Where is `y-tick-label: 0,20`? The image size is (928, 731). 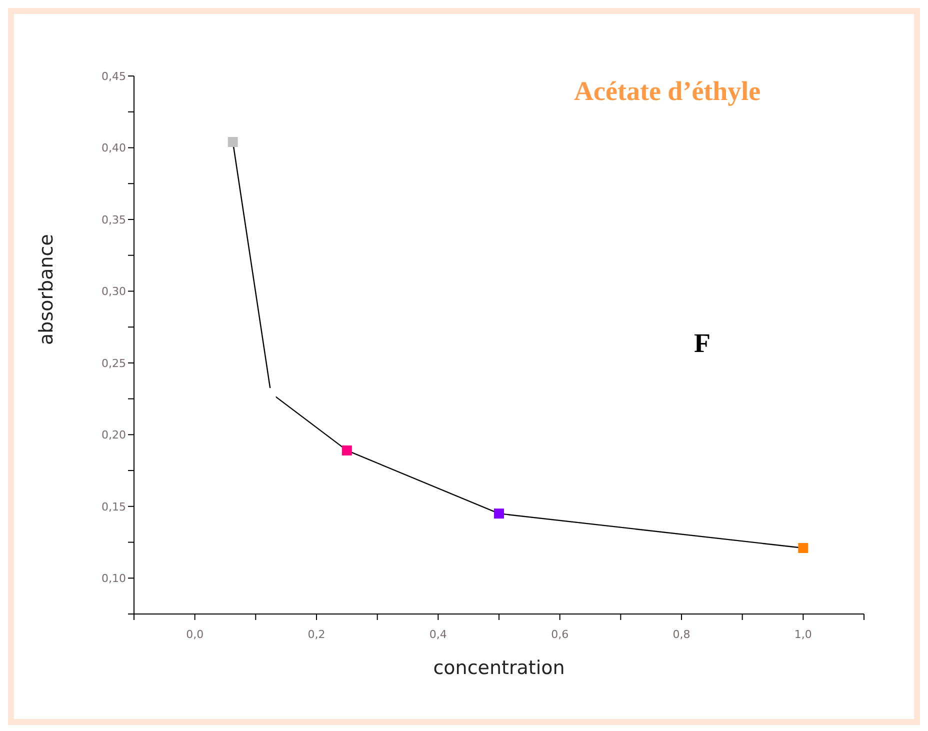
y-tick-label: 0,20 is located at coordinates (114, 435).